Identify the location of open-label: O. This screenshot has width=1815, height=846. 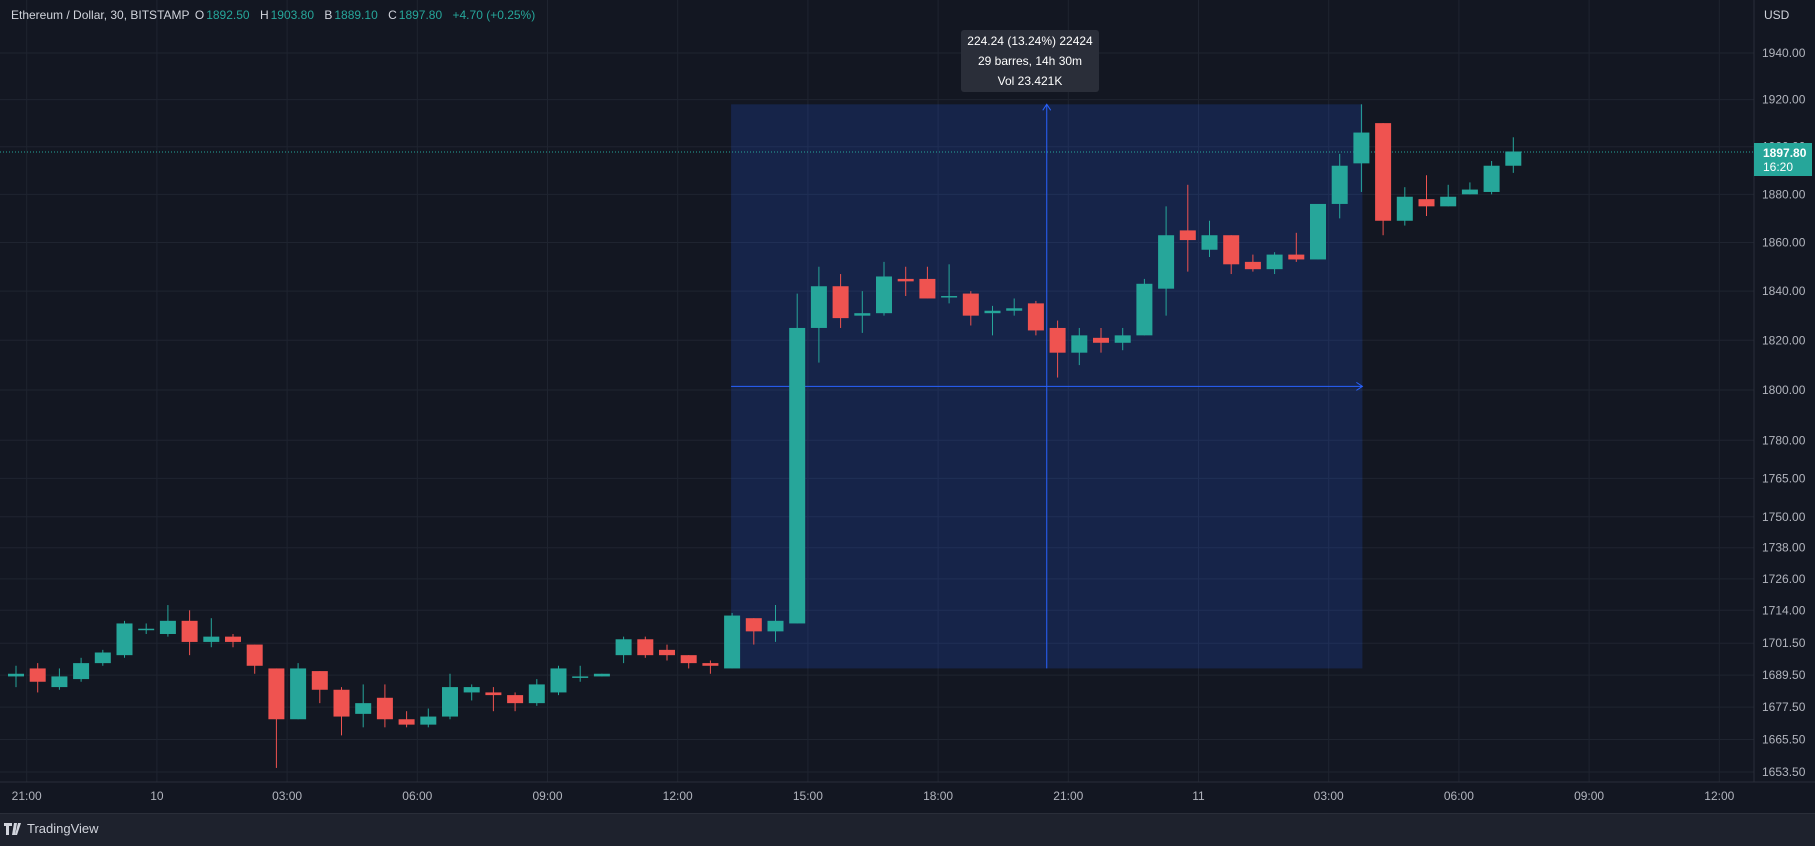
(199, 15).